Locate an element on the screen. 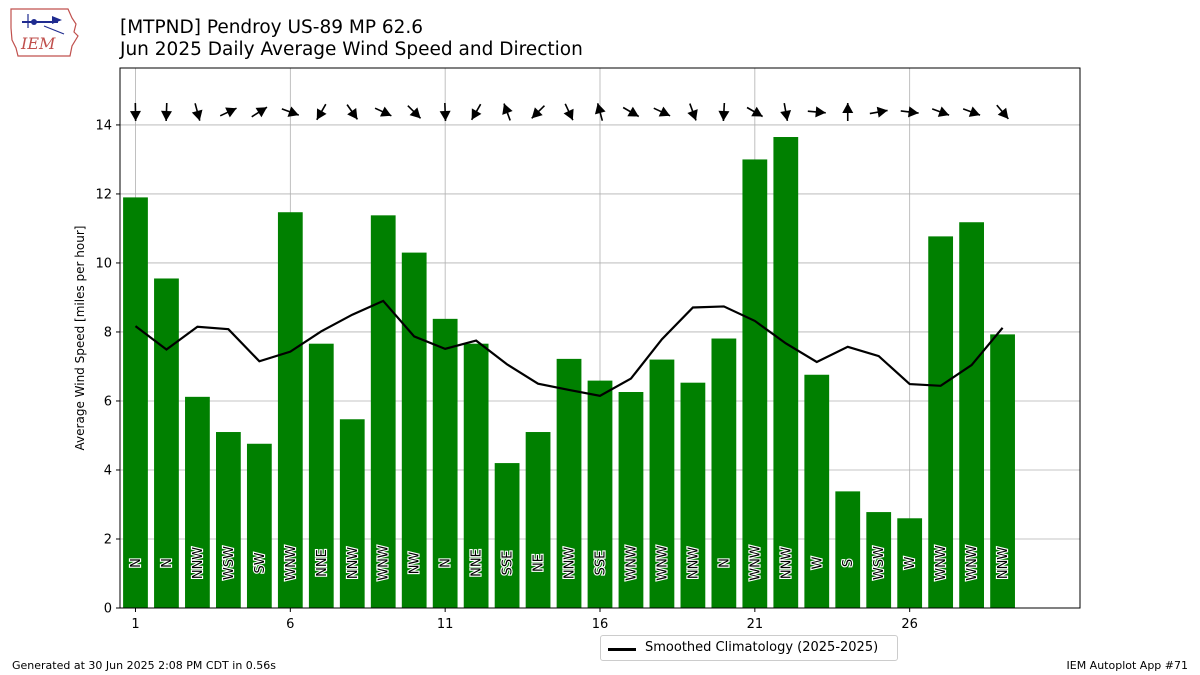 The image size is (1200, 675). direction-label: SW is located at coordinates (260, 562).